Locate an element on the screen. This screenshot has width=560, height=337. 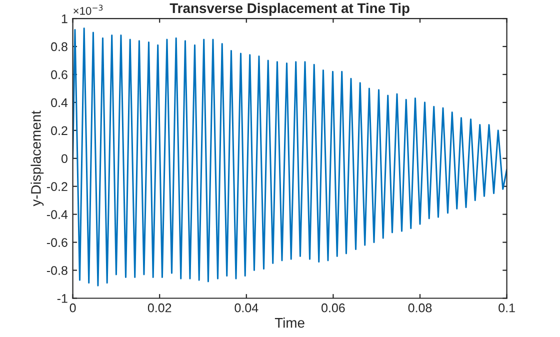
x-tick-label: 0.04 is located at coordinates (246, 307).